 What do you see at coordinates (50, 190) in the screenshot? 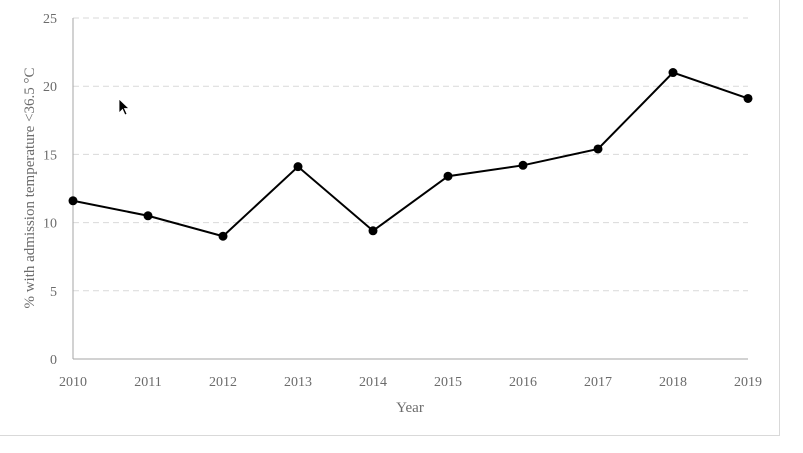
I see `y-tick-labels: 0 5 10 15 20 25` at bounding box center [50, 190].